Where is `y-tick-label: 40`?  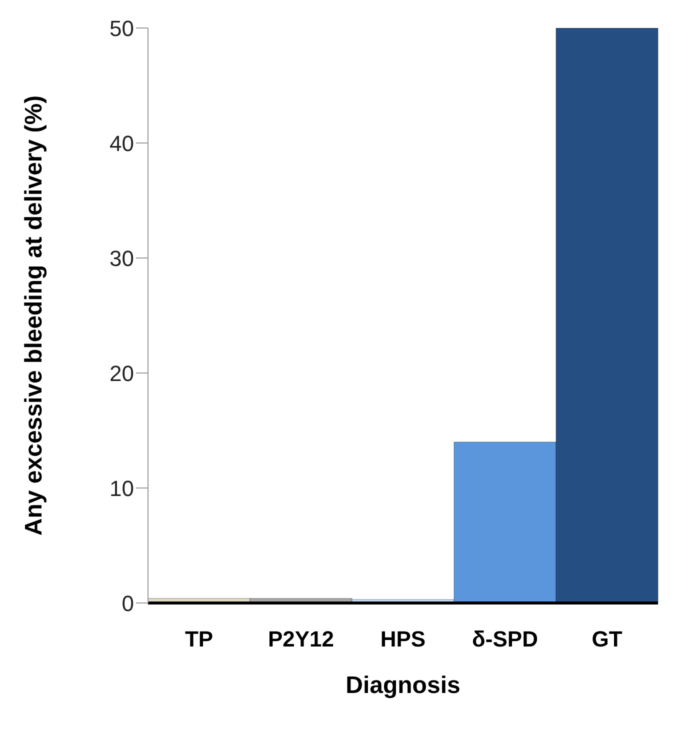 y-tick-label: 40 is located at coordinates (122, 143).